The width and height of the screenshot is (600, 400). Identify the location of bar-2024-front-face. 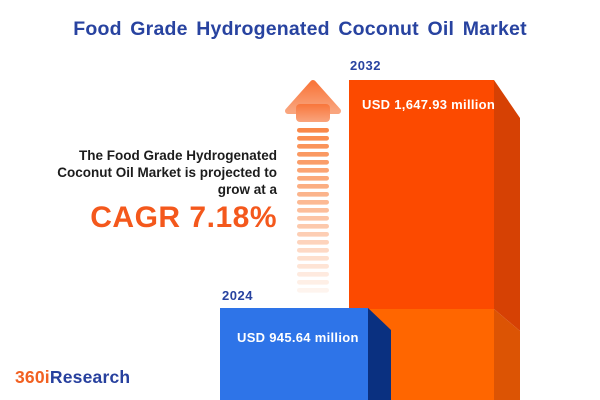
(294, 354).